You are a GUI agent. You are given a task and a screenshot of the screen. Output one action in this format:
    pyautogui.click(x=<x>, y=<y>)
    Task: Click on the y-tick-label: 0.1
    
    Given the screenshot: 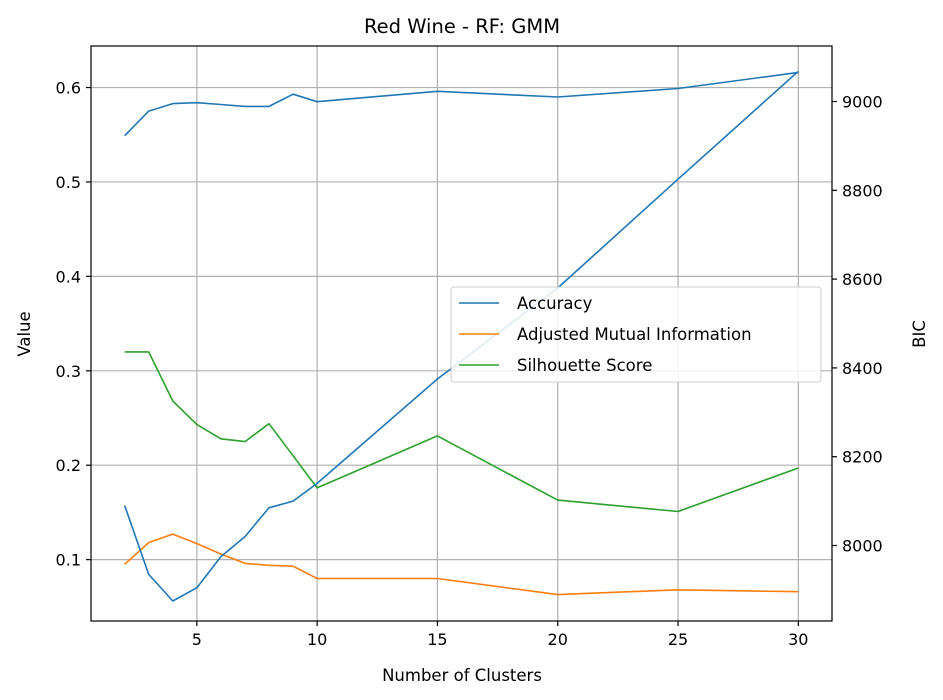 What is the action you would take?
    pyautogui.click(x=68, y=560)
    